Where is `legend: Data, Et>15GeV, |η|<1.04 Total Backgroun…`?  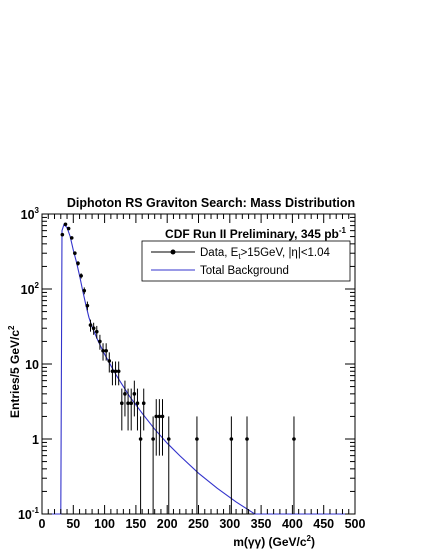
legend: Data, Et>15GeV, |η|<1.04 Total Backgroun… is located at coordinates (246, 261).